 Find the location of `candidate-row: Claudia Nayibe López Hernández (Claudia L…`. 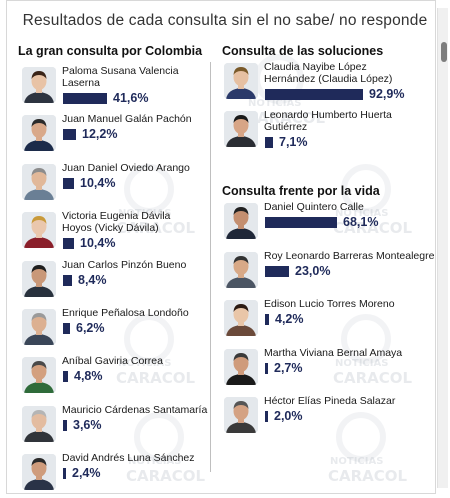

candidate-row: Claudia Nayibe López Hernández (Claudia L… is located at coordinates (314, 84).